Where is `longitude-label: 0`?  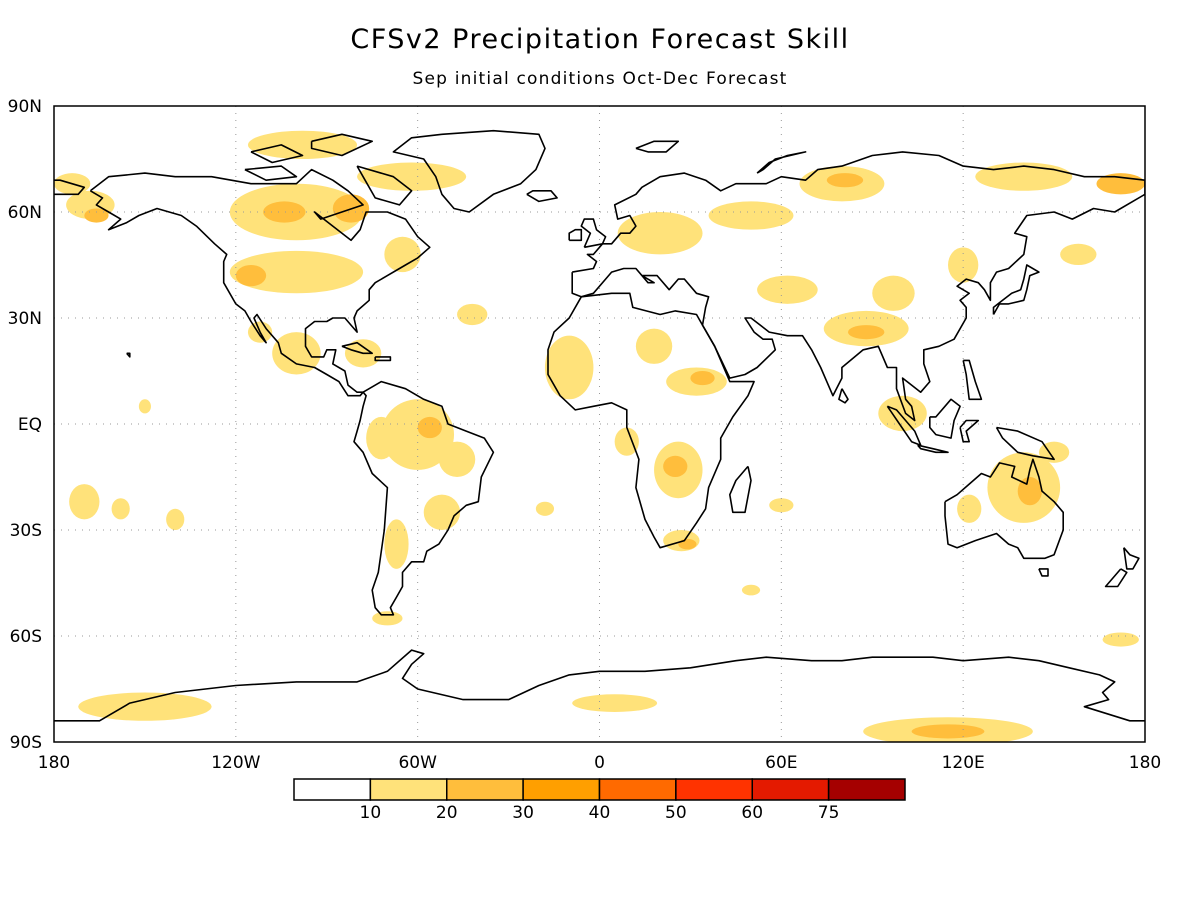
longitude-label: 0 is located at coordinates (599, 763).